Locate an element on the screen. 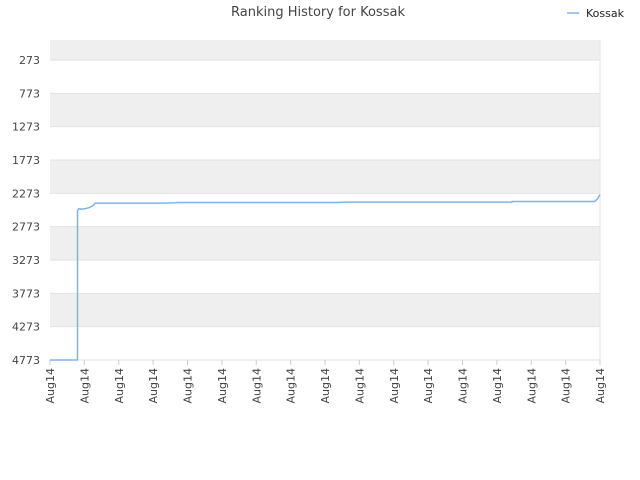 Image resolution: width=640 pixels, height=480 pixels. y-tick-label: 3773 is located at coordinates (26, 293).